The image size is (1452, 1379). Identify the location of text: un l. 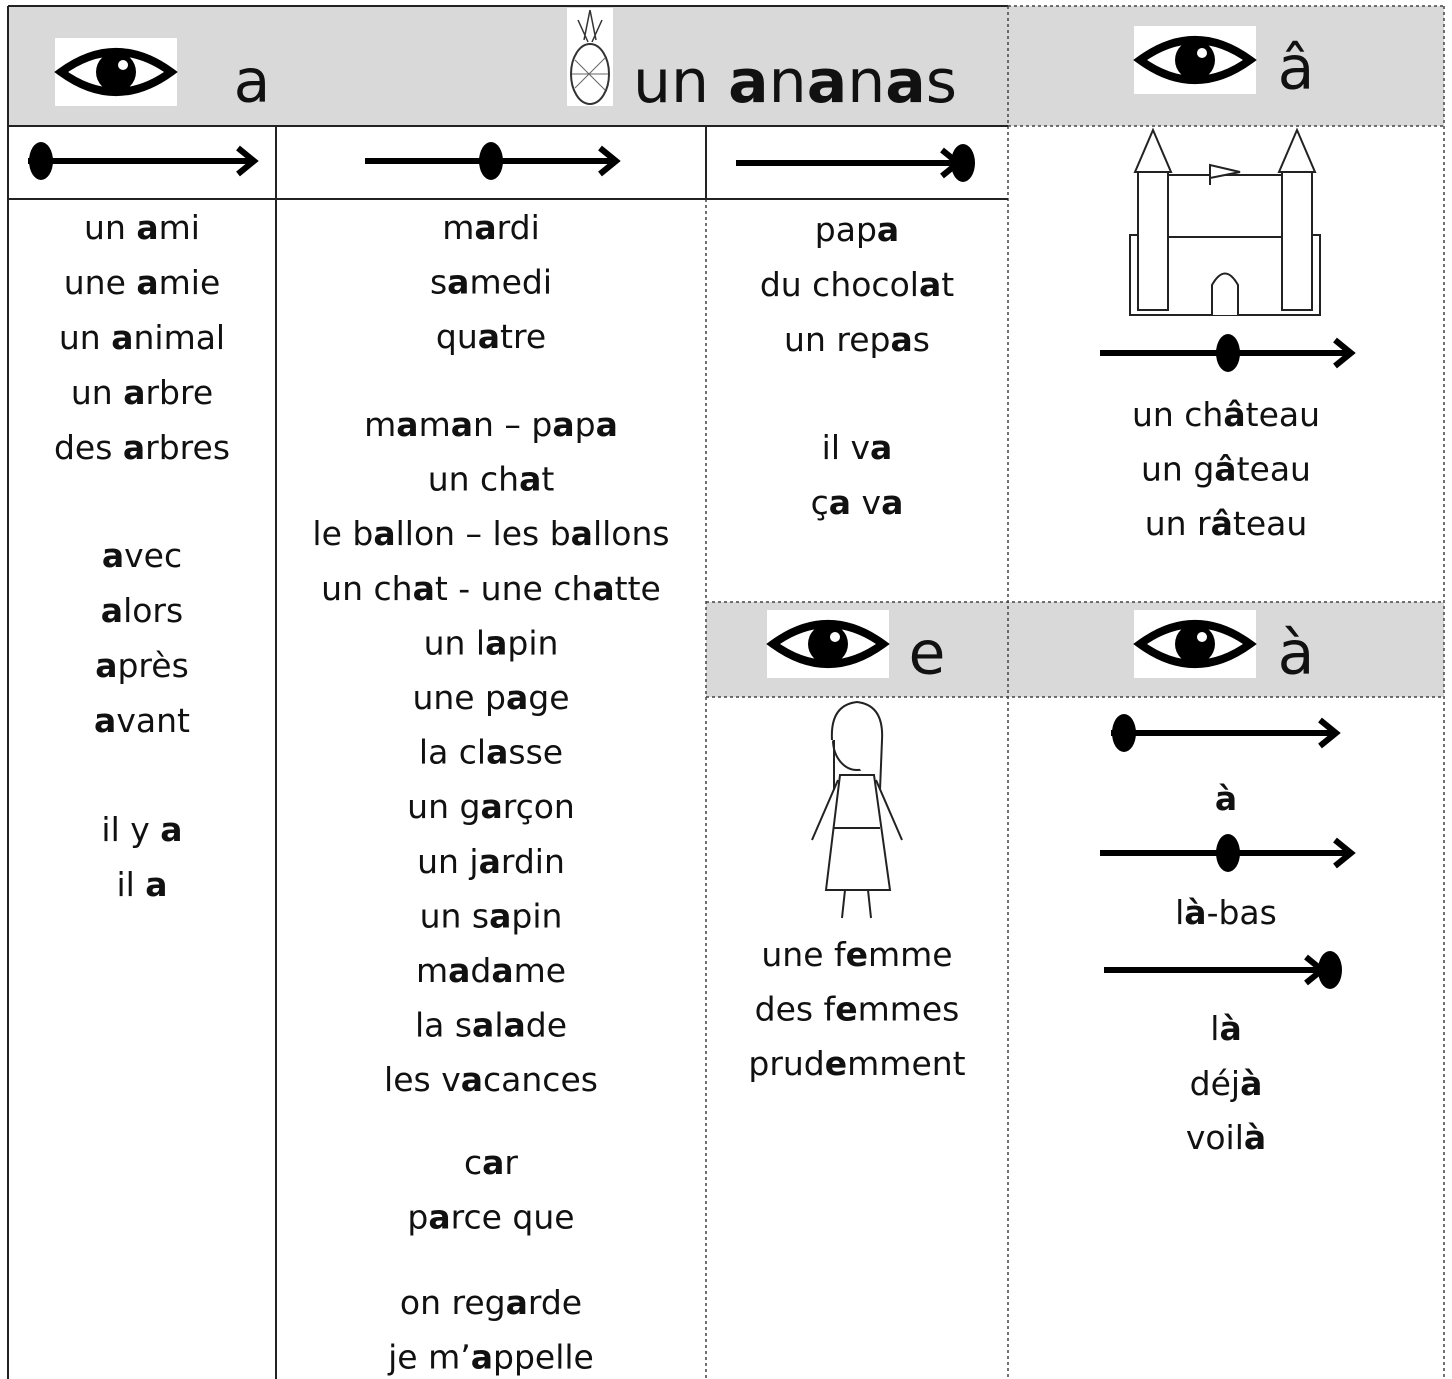
(455, 642).